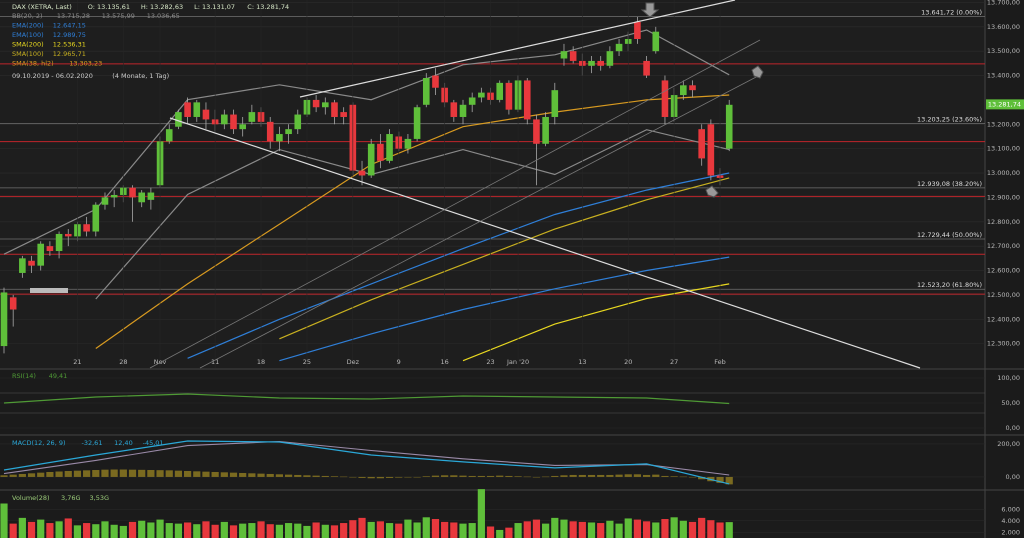  What do you see at coordinates (504, 258) in the screenshot?
I see `indicator-line` at bounding box center [504, 258].